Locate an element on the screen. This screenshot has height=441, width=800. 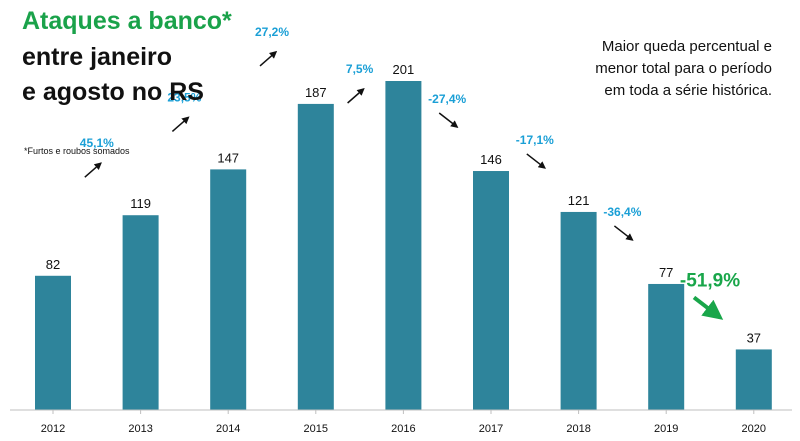
change-arrow-2013 is located at coordinates (93, 170).